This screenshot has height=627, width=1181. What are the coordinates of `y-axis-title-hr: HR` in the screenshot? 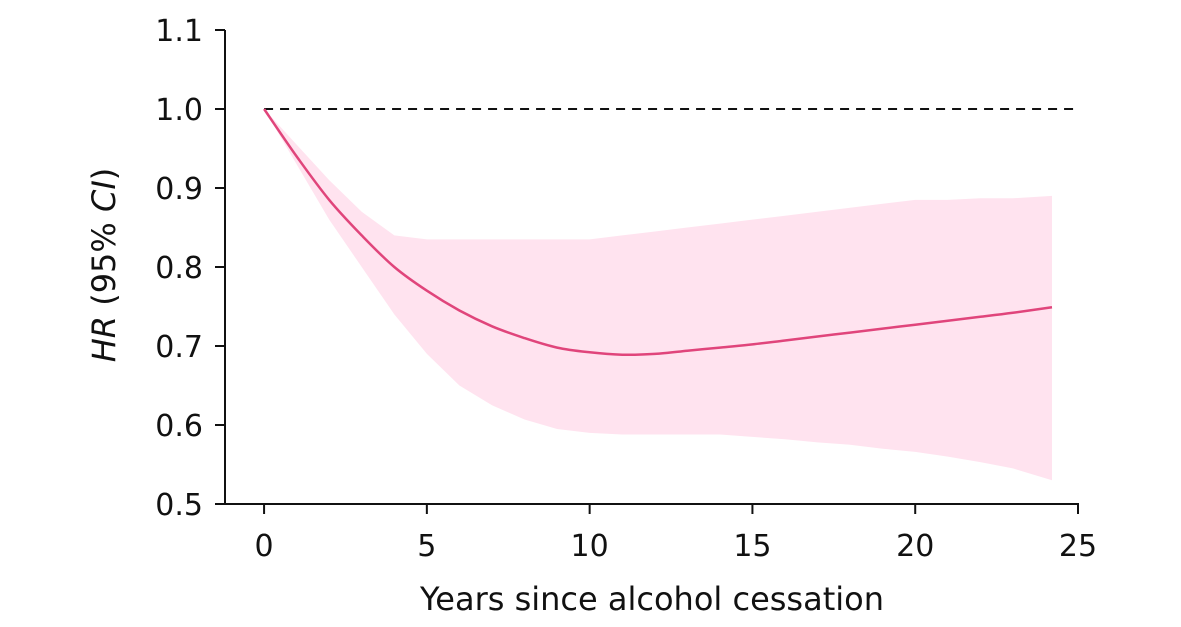 It's located at (104, 339).